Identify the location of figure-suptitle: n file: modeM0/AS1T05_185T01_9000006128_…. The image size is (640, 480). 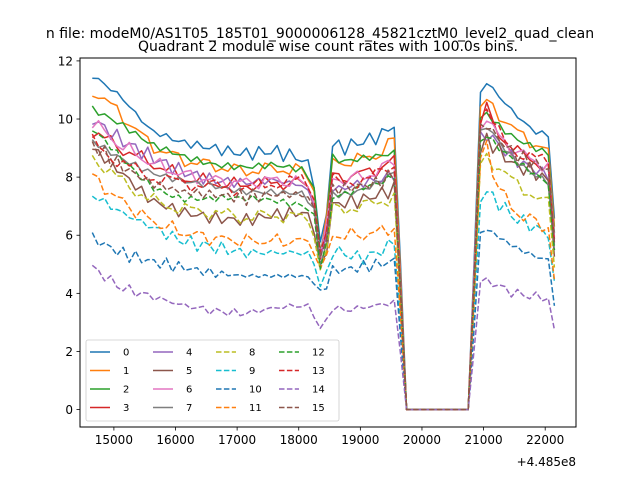
(320, 34).